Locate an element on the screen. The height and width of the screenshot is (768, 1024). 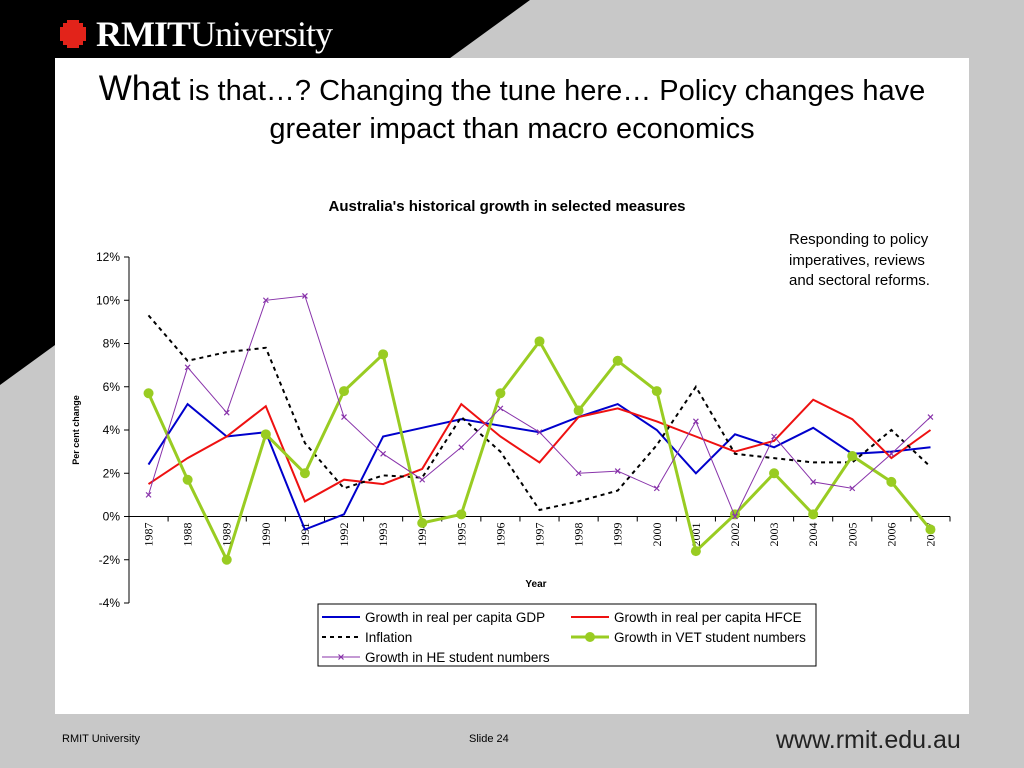
x-tick-label: 1997 is located at coordinates (540, 535).